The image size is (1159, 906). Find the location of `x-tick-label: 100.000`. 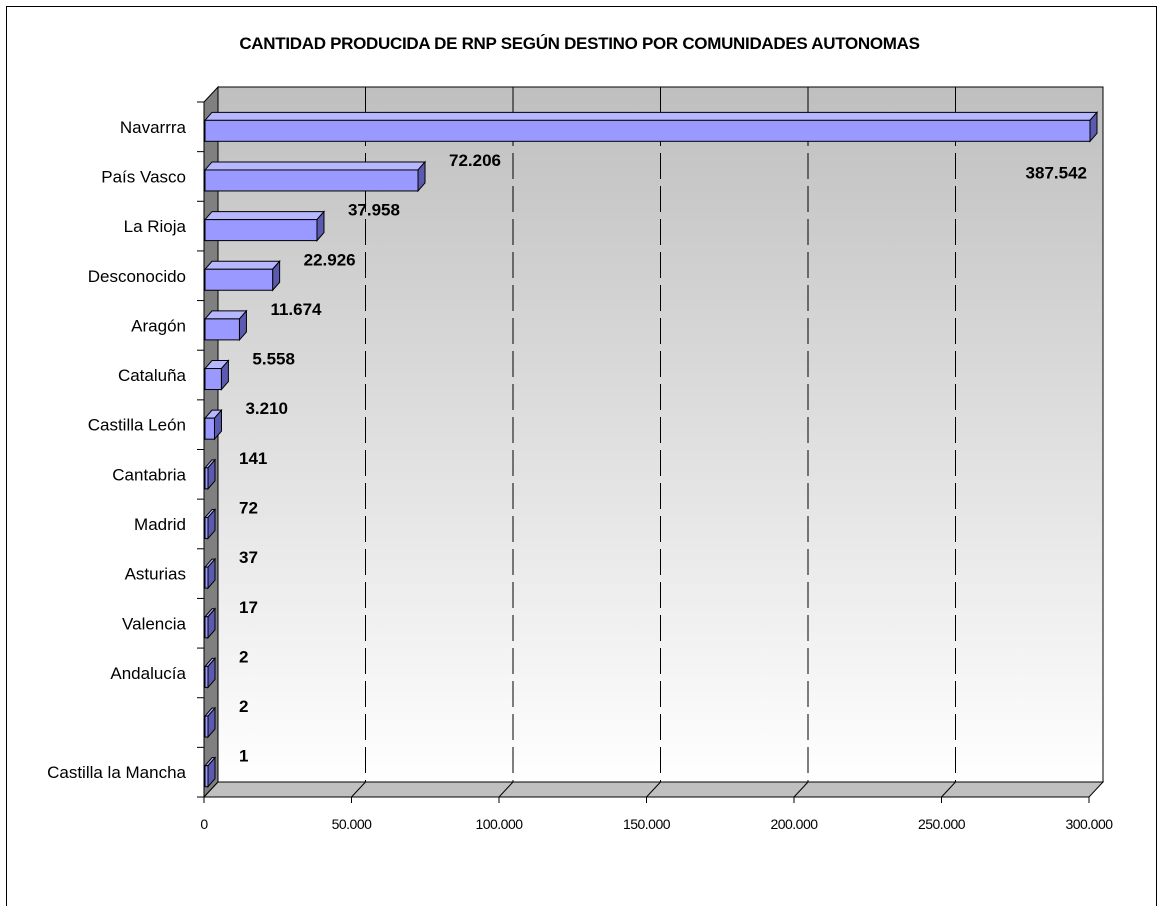

x-tick-label: 100.000 is located at coordinates (499, 824).